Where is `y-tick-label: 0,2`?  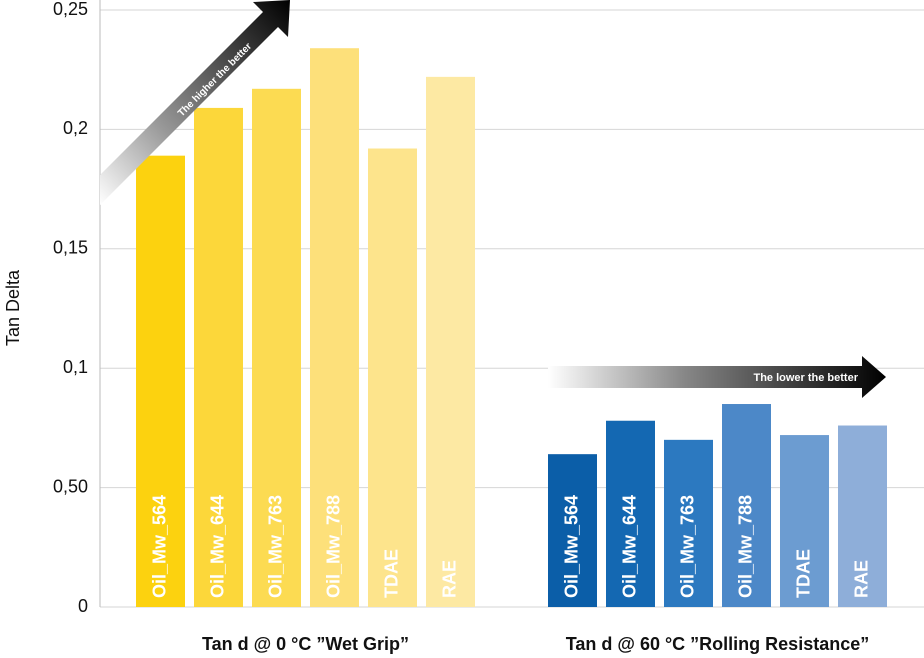
y-tick-label: 0,2 is located at coordinates (75, 128).